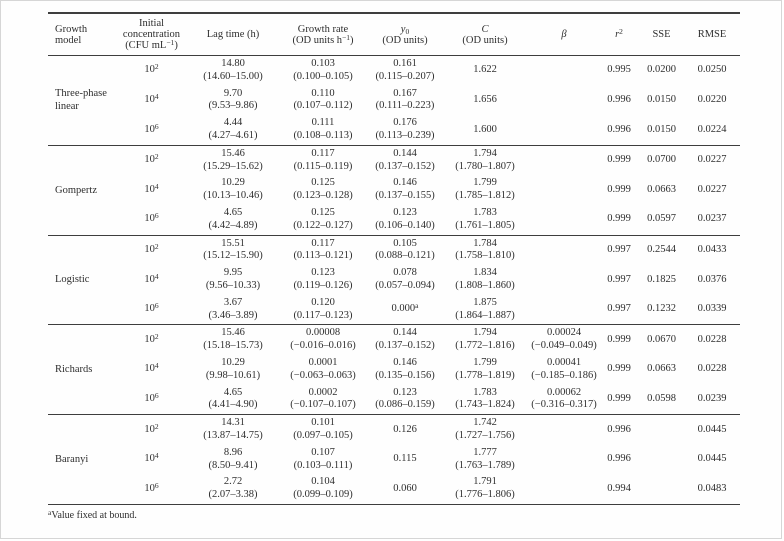 The width and height of the screenshot is (784, 541). Describe the element at coordinates (81, 279) in the screenshot. I see `growth-model-name: Logistic` at that location.